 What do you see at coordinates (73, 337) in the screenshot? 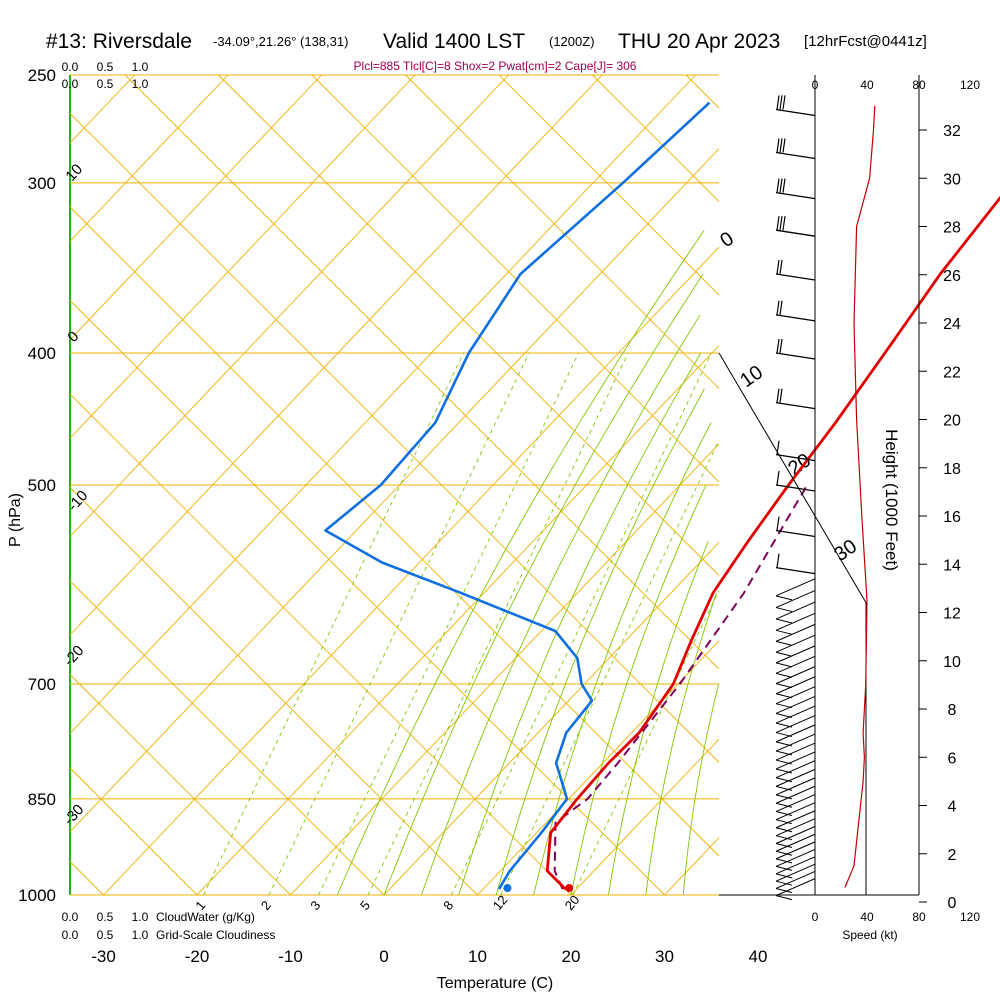
I see `isotherm-label: 0` at bounding box center [73, 337].